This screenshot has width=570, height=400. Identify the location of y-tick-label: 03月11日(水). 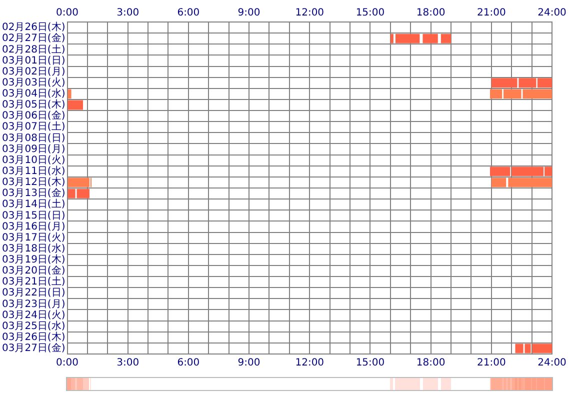
(34, 170).